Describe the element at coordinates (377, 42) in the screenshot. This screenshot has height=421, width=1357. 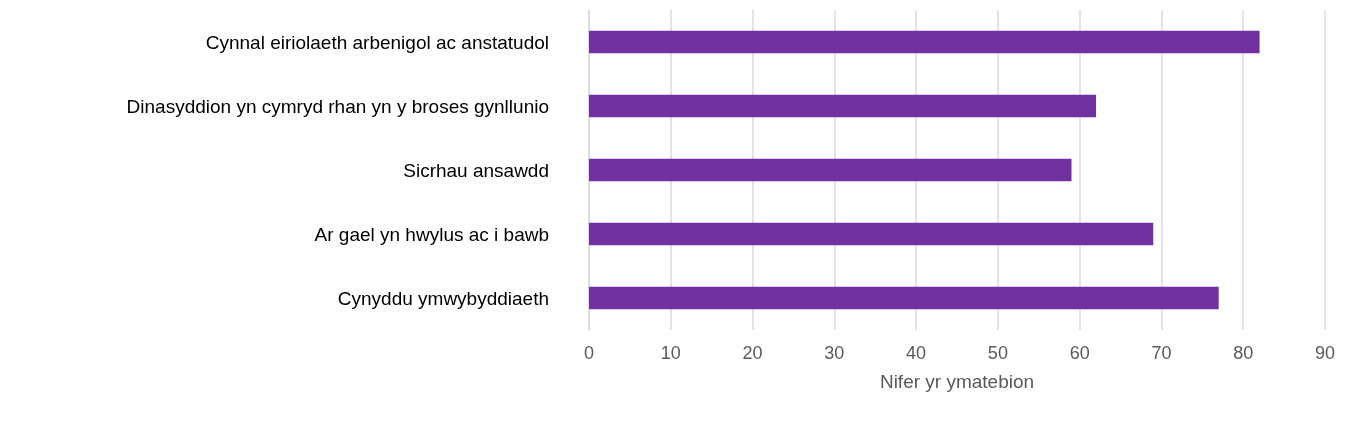
I see `y-tick-label: Cynnal eiriolaeth arbenigol ac anstatudol` at that location.